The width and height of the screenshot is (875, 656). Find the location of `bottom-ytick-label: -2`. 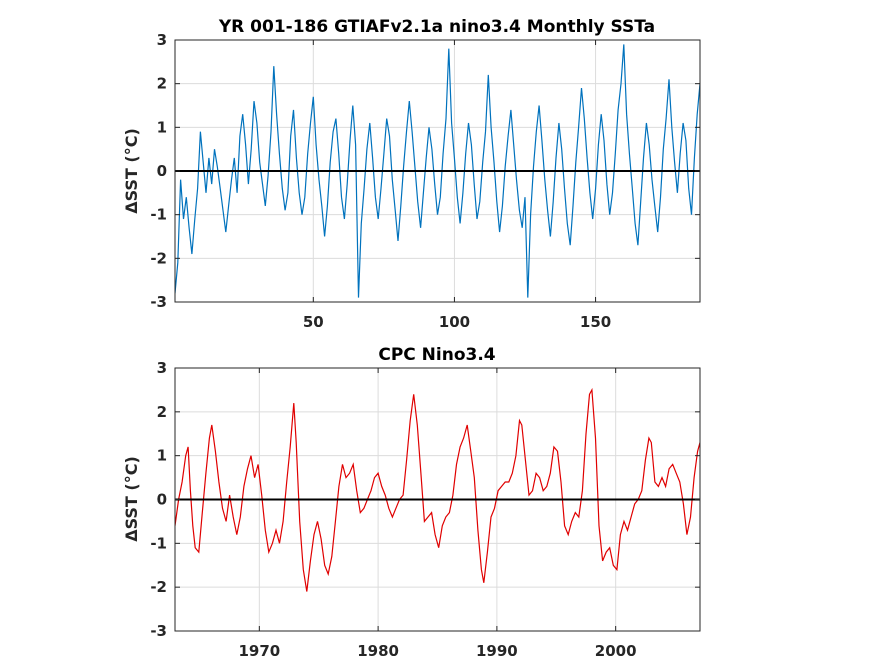

bottom-ytick-label: -2 is located at coordinates (158, 587).